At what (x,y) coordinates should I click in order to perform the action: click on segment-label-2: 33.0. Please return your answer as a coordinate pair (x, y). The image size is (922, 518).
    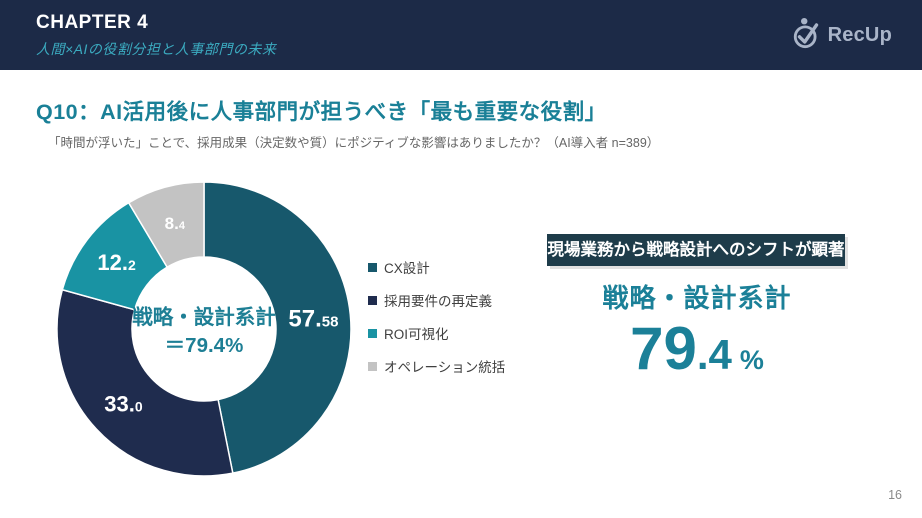
    Looking at the image, I should click on (123, 404).